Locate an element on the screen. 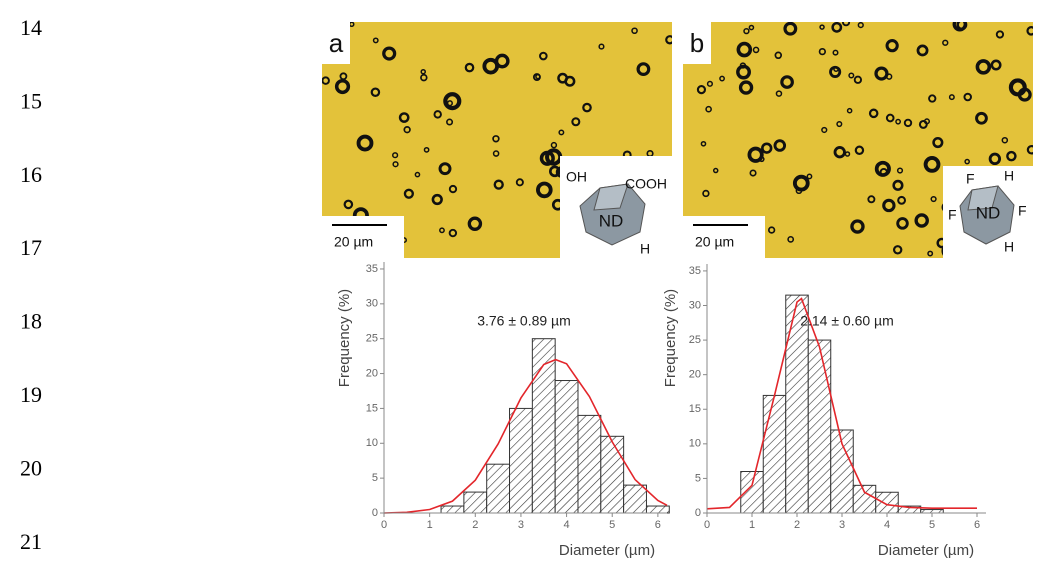  y-tick-label: 5 is located at coordinates (698, 478).